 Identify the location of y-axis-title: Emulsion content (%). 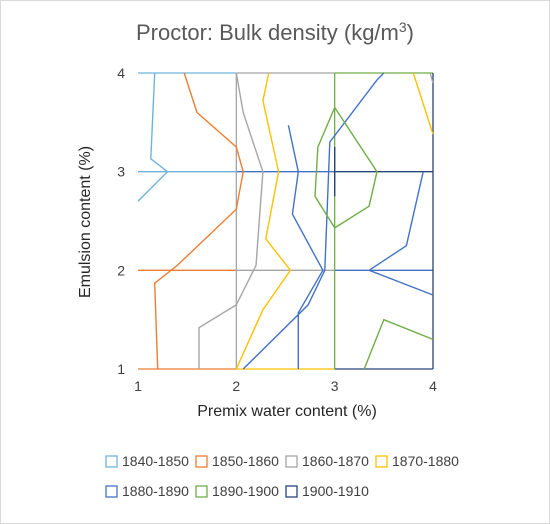
(85, 222).